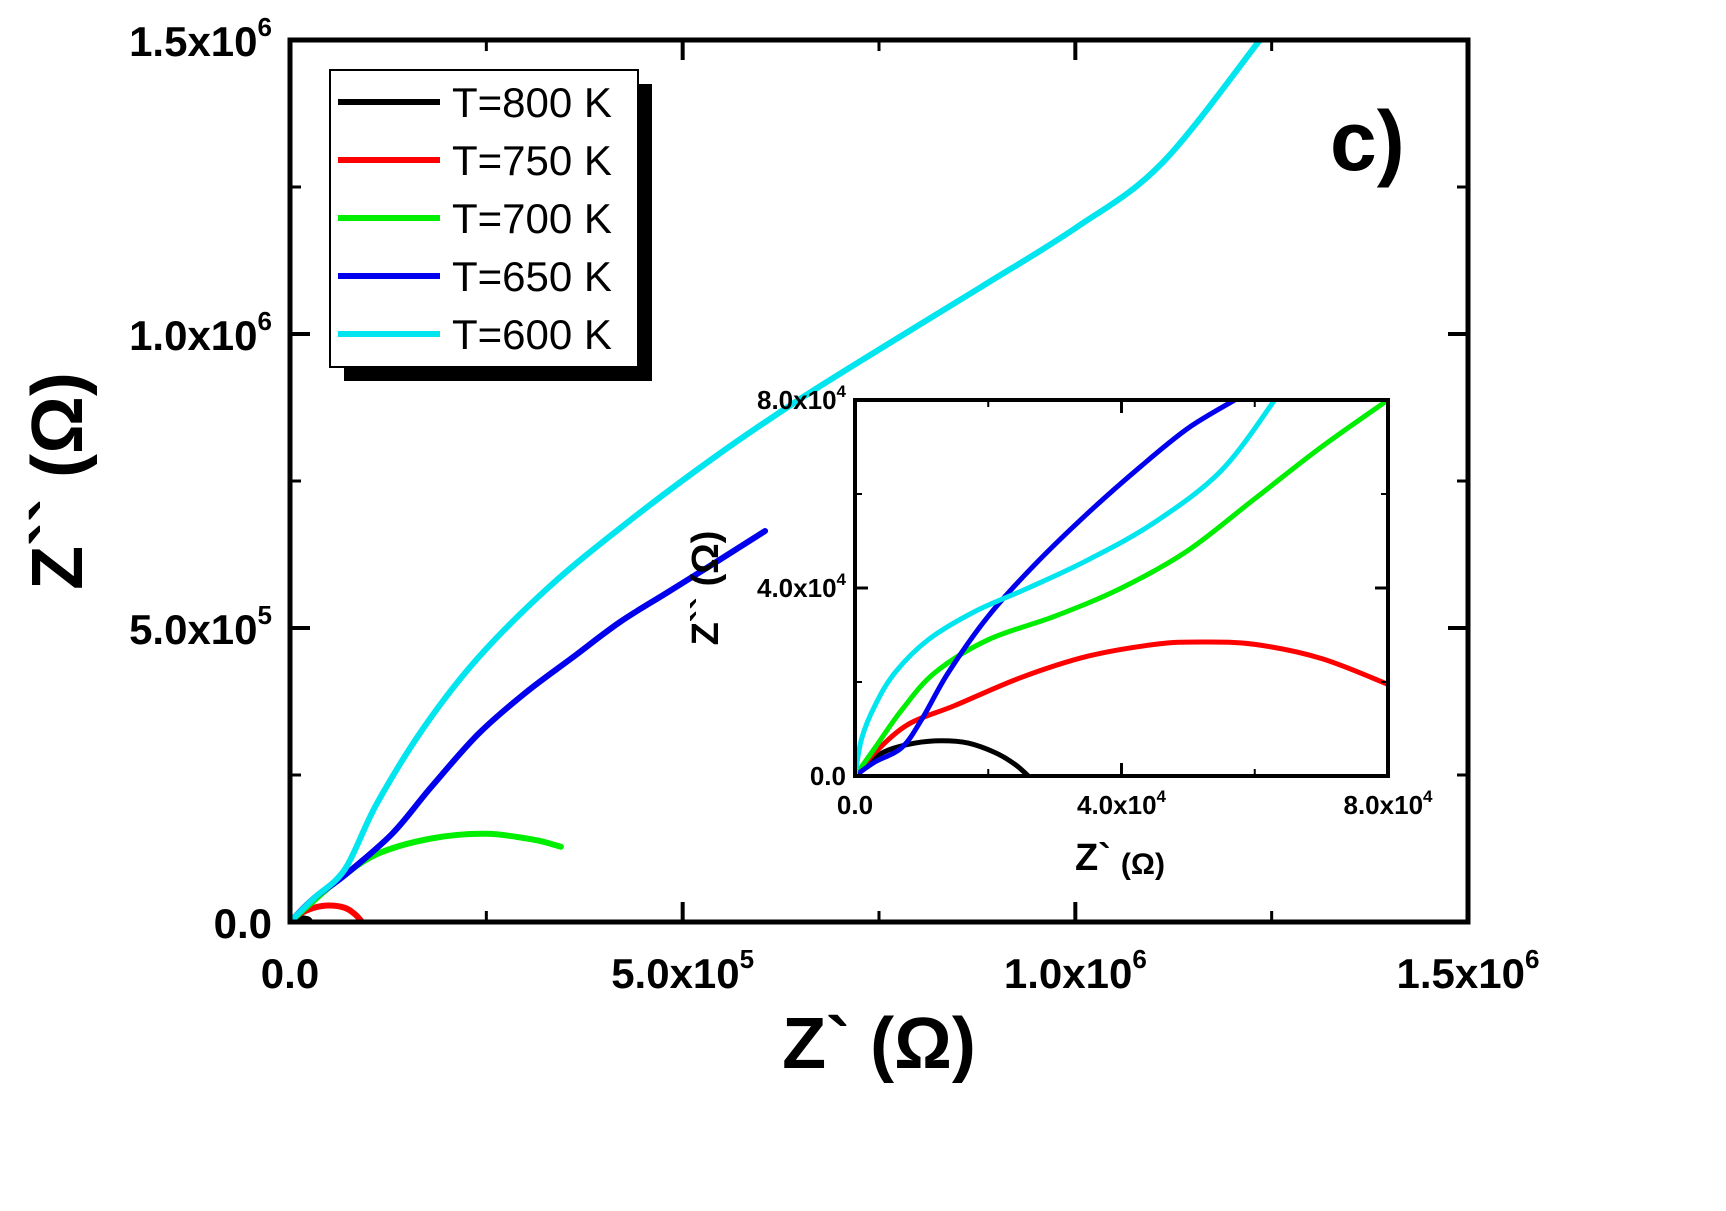  What do you see at coordinates (879, 1044) in the screenshot?
I see `x-axis-title: Z` (Ω)` at bounding box center [879, 1044].